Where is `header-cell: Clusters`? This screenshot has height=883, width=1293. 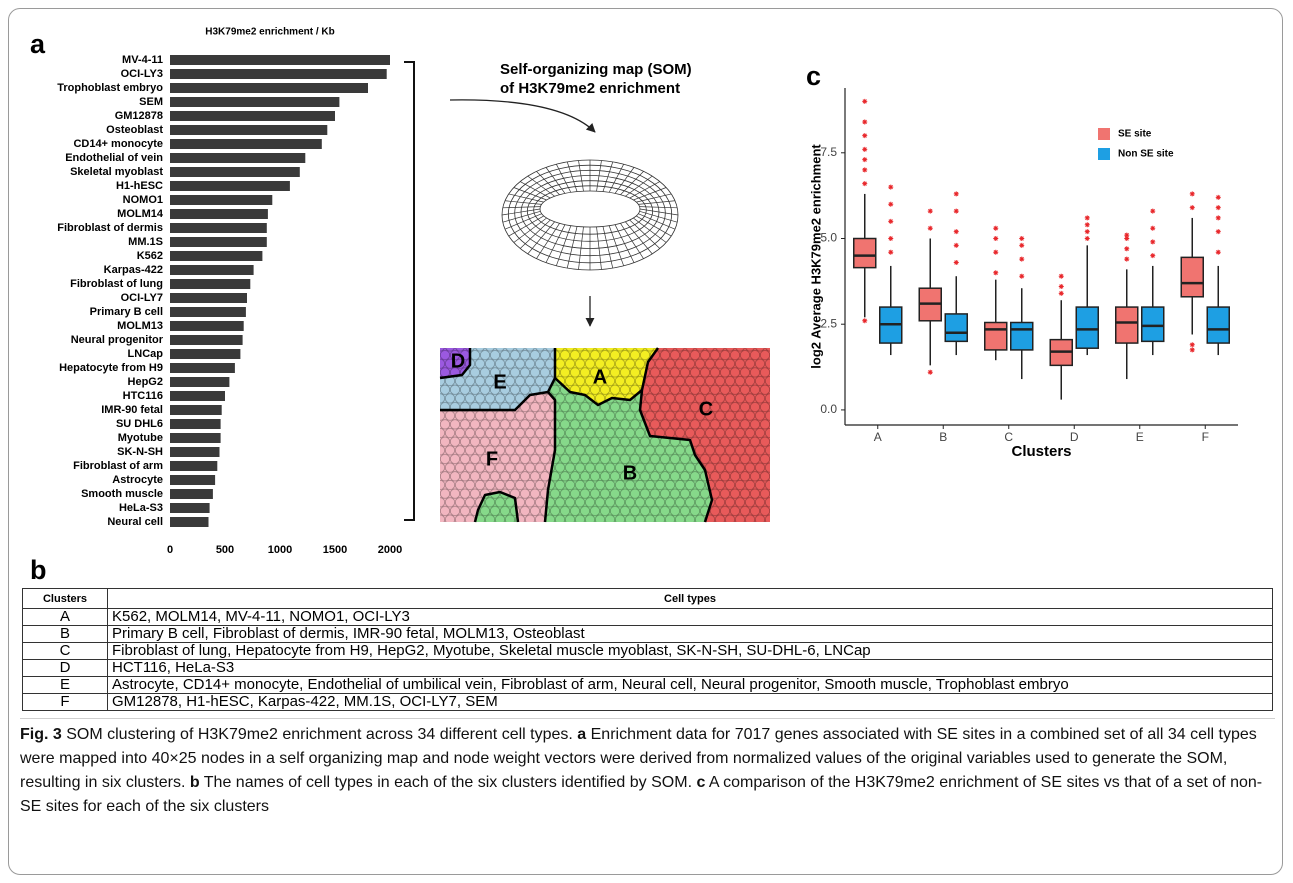 header-cell: Clusters is located at coordinates (65, 598).